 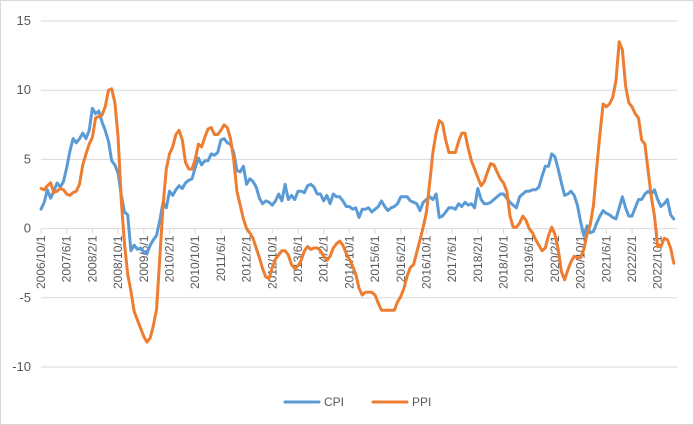 What do you see at coordinates (27, 158) in the screenshot?
I see `y-tick-label: 5` at bounding box center [27, 158].